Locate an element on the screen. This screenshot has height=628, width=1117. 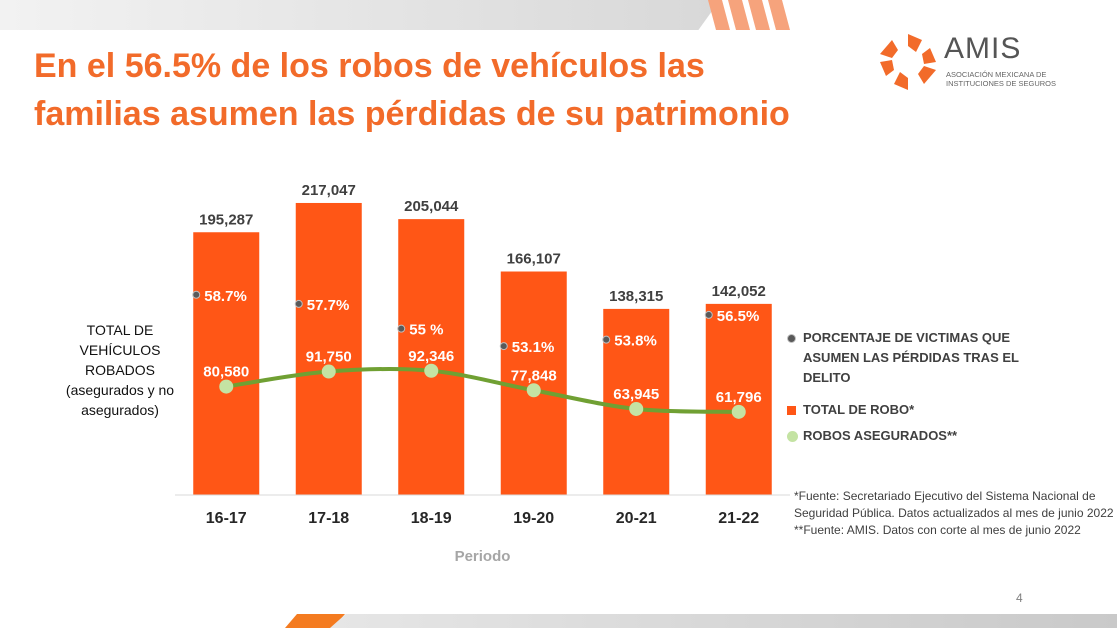
x-tick-label: 19-20 is located at coordinates (533, 518).